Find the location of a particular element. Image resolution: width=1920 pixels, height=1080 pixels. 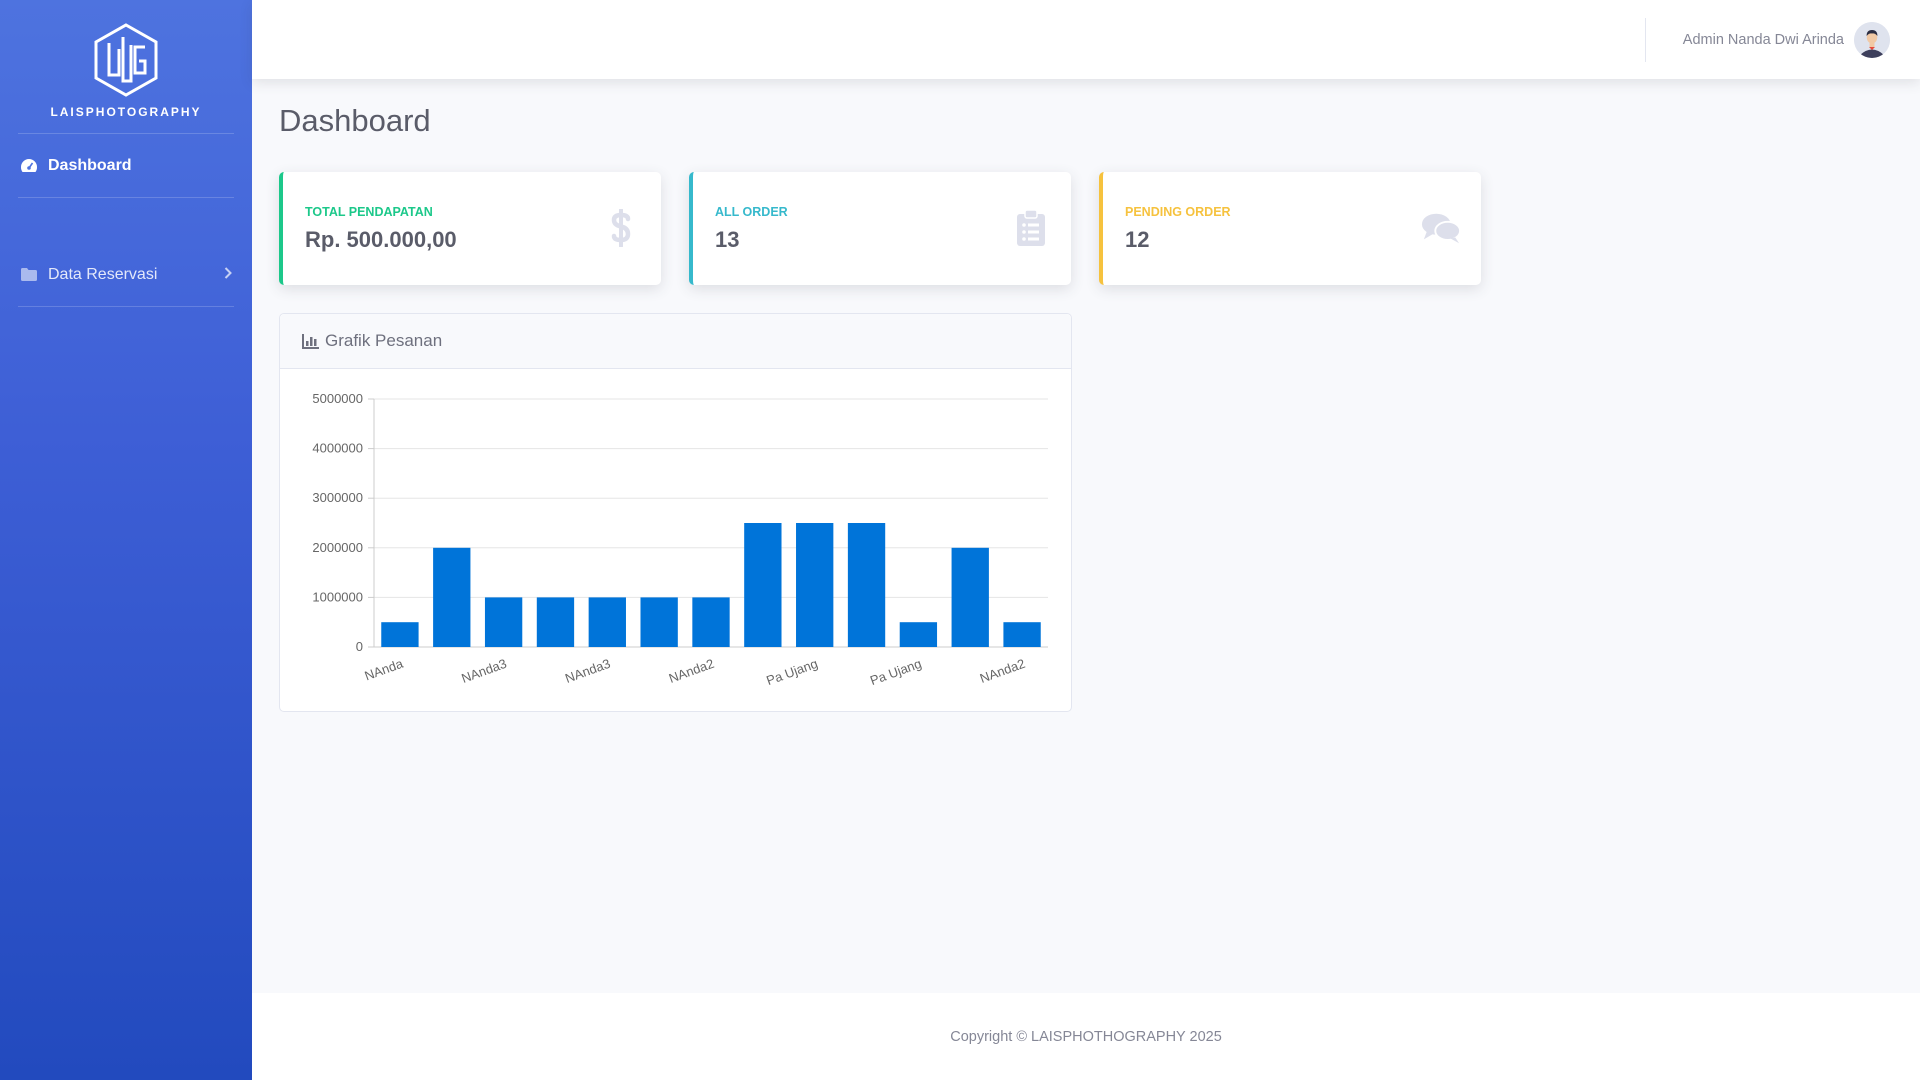

y-tick-label: 1000000 is located at coordinates (337, 596).